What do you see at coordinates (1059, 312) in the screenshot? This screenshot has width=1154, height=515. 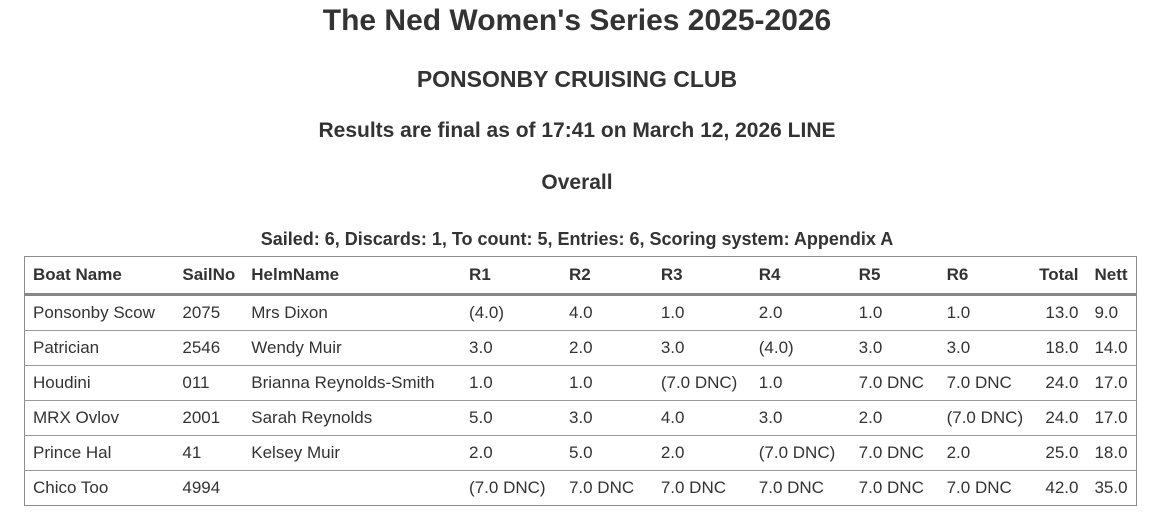 I see `total-cell: 13.0` at bounding box center [1059, 312].